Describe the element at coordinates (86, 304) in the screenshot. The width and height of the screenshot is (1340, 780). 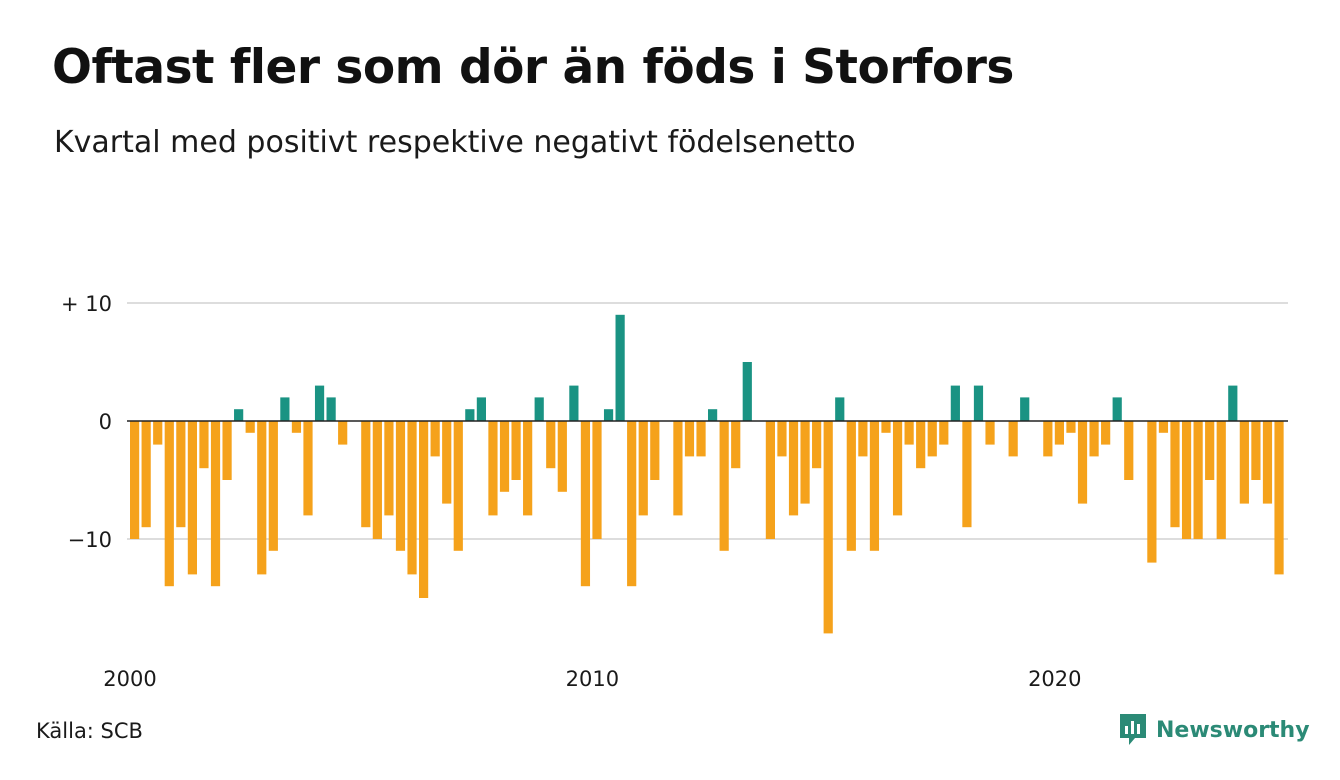
I see `y-tick-label: + 10` at that location.